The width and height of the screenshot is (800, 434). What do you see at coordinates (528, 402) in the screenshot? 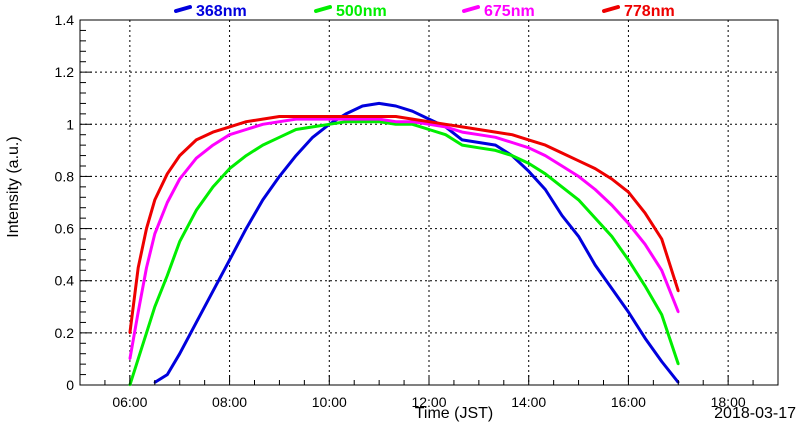
I see `x-tick-label: 14:00` at bounding box center [528, 402].